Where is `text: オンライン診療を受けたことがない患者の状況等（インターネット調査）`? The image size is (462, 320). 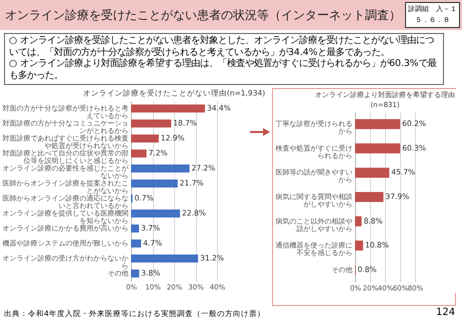
text: オンライン診療を受けたことがない患者の状況等（インターネット調査） is located at coordinates (203, 15).